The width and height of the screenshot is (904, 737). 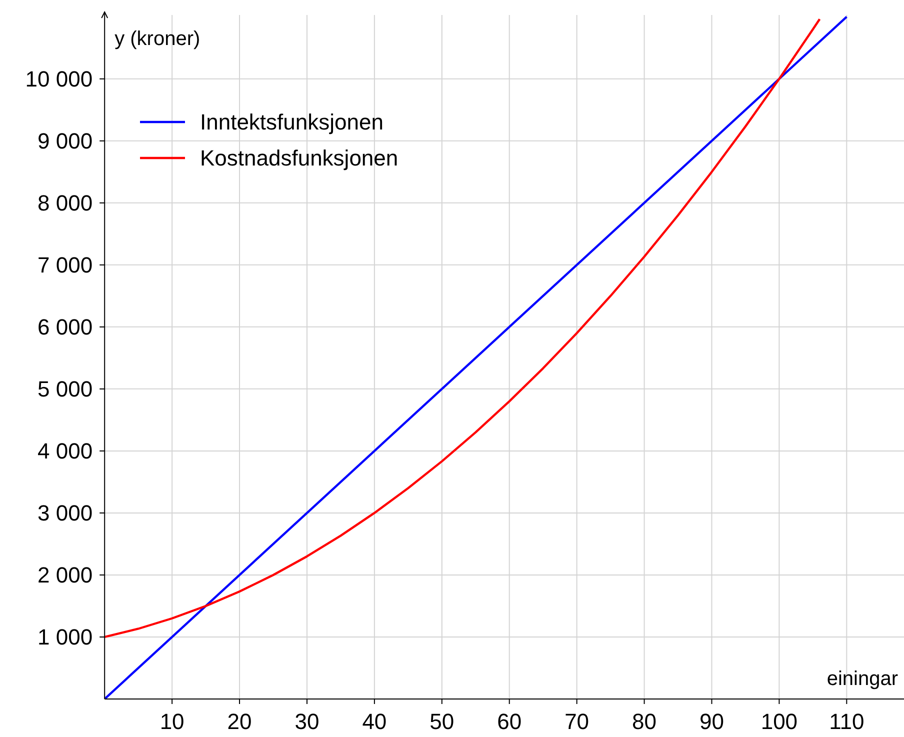 What do you see at coordinates (442, 721) in the screenshot?
I see `x-tick-label: 50` at bounding box center [442, 721].